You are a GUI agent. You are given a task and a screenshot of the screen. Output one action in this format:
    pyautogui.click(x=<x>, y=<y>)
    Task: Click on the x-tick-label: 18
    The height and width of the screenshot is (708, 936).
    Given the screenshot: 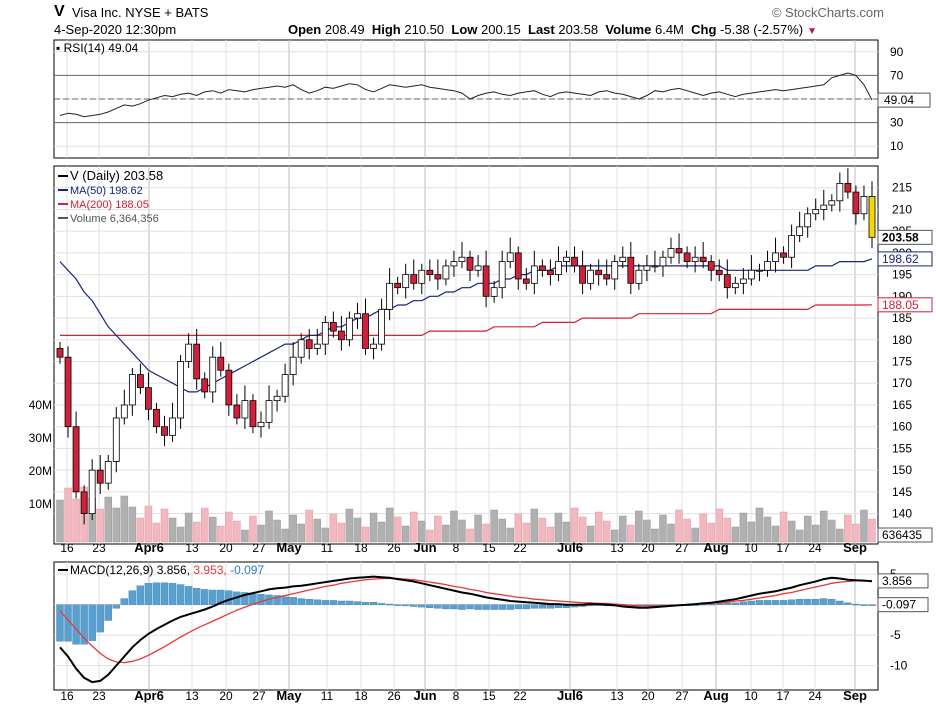 What is the action you would take?
    pyautogui.click(x=361, y=696)
    